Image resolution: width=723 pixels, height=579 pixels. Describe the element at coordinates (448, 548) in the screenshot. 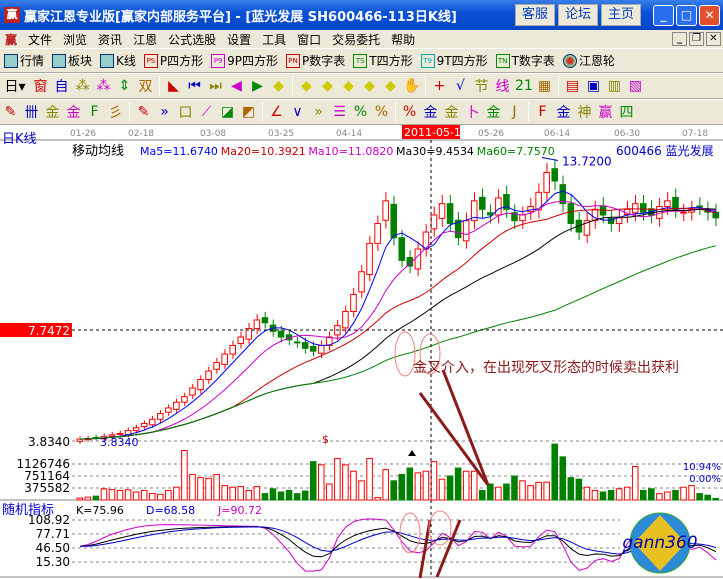

I see `annotation-arrow` at that location.